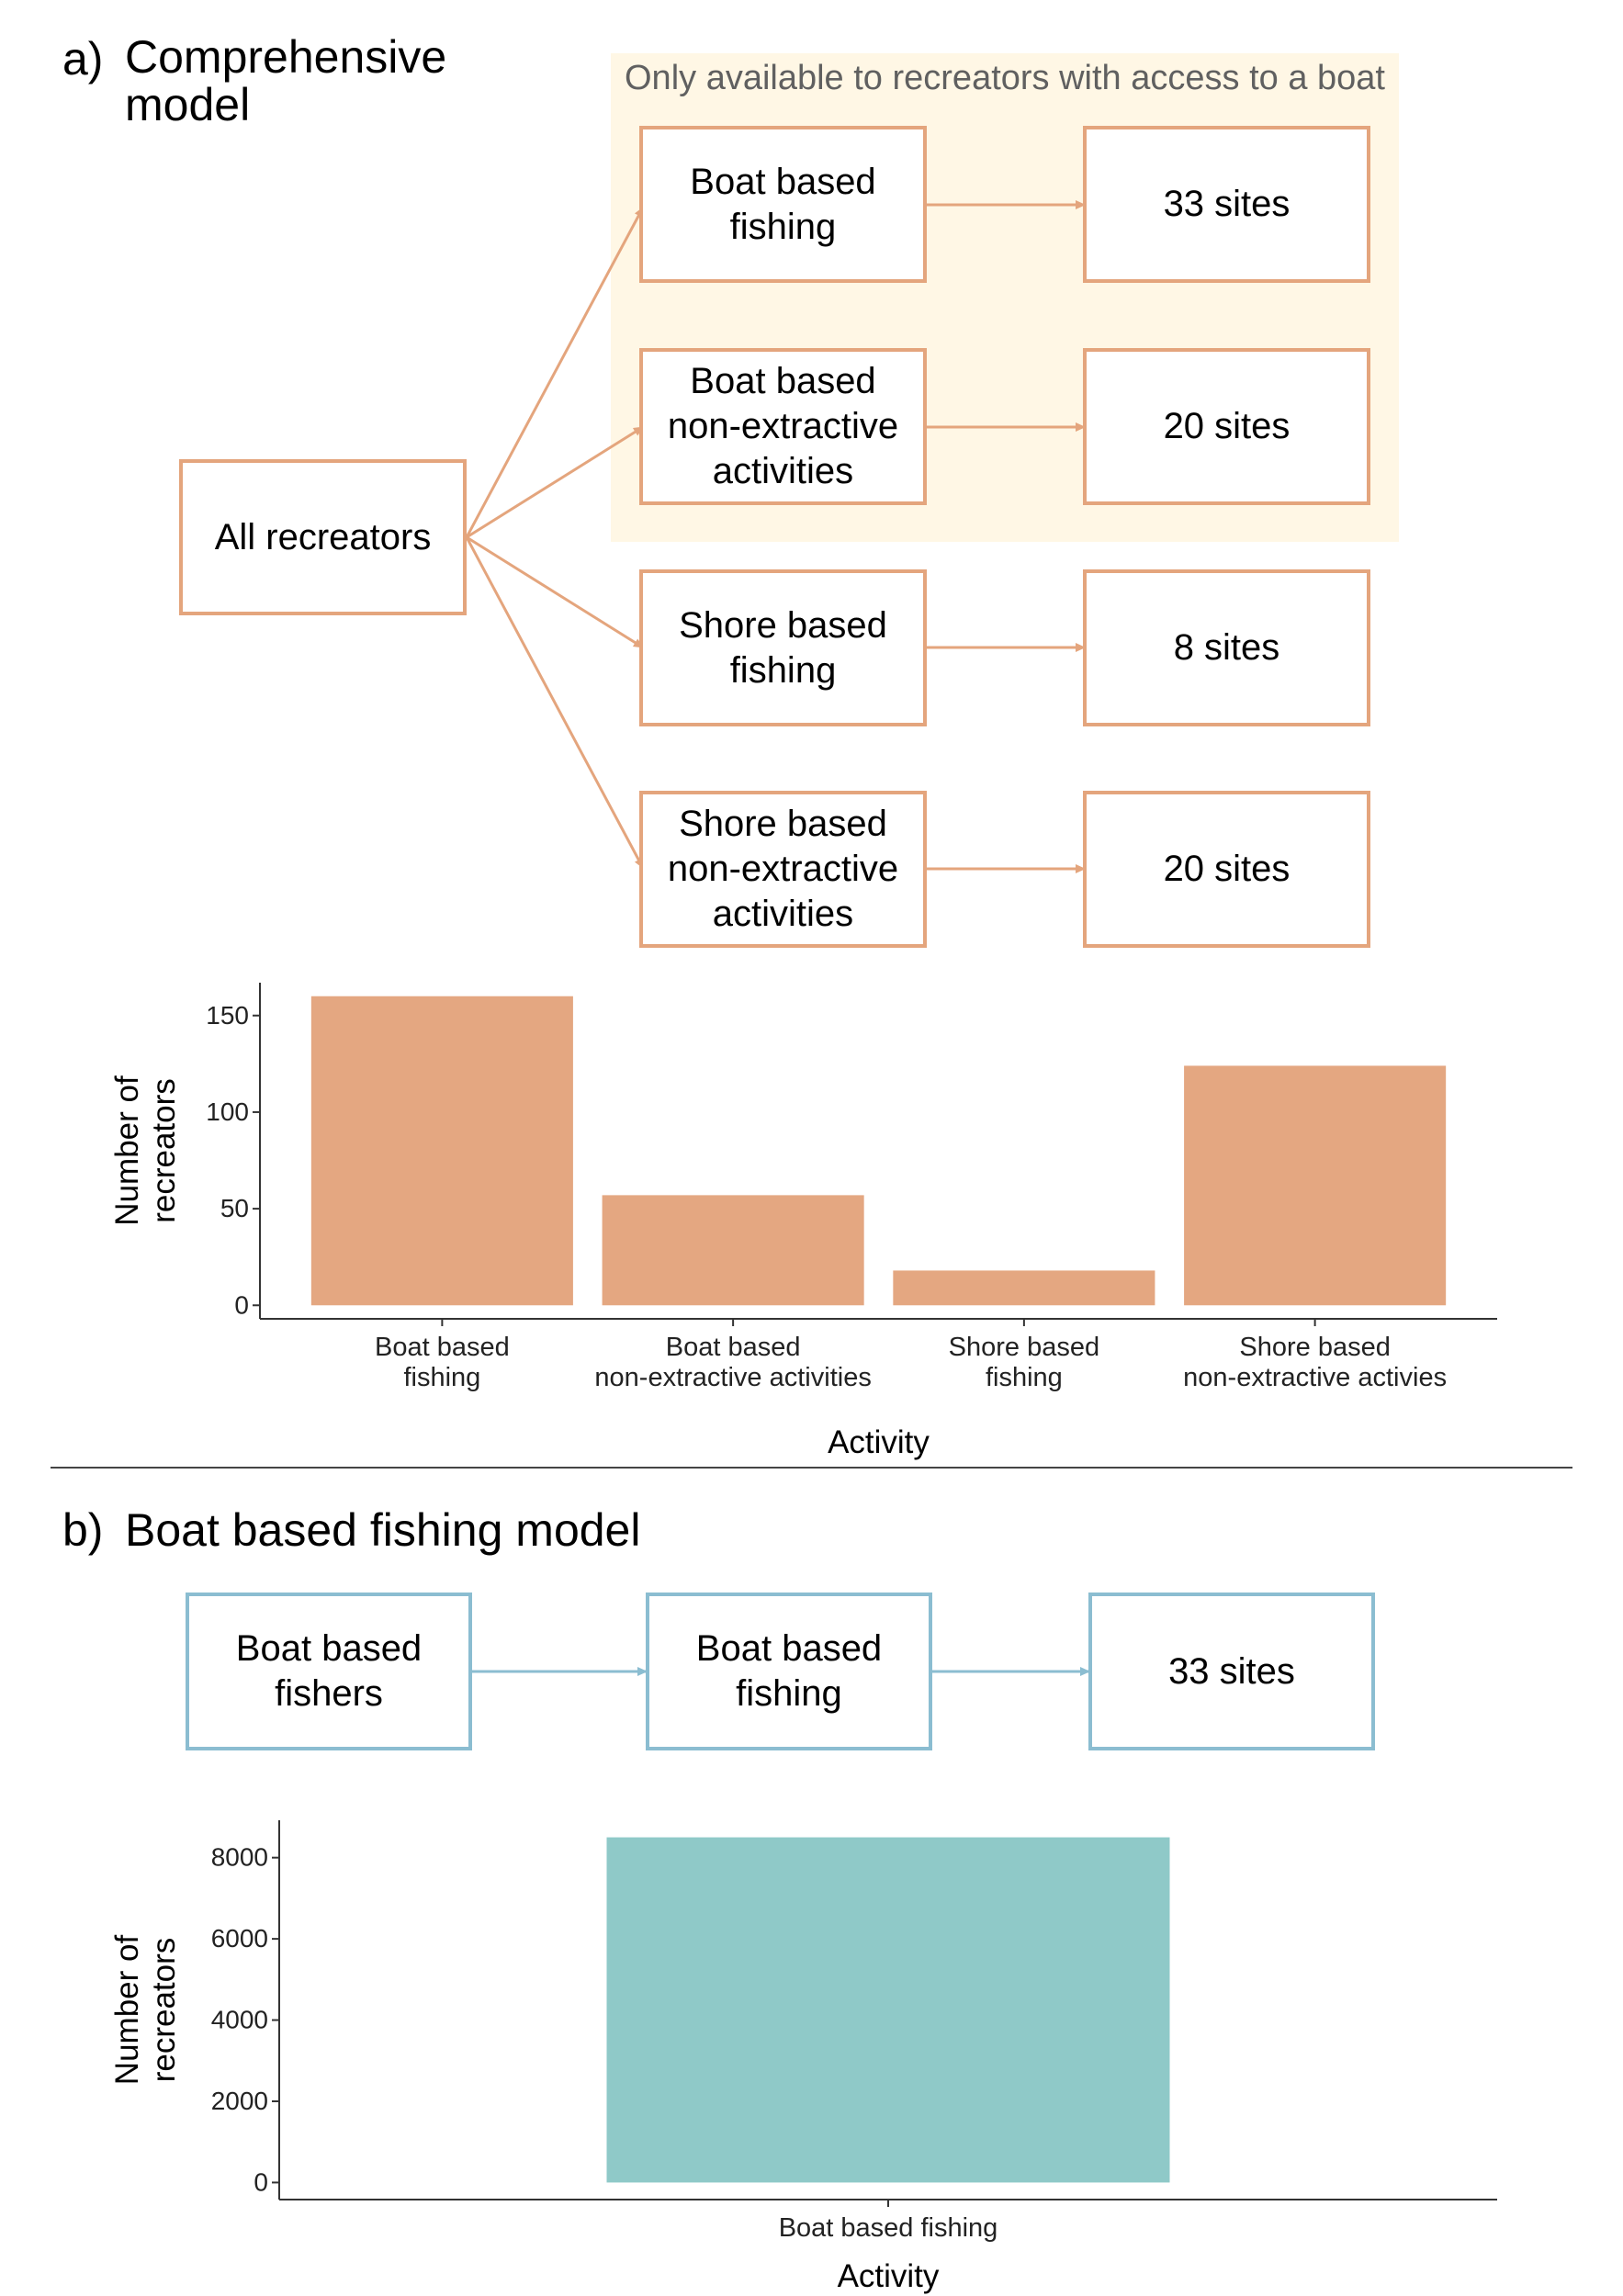  Describe the element at coordinates (227, 1111) in the screenshot. I see `y-tick-label: 100` at that location.